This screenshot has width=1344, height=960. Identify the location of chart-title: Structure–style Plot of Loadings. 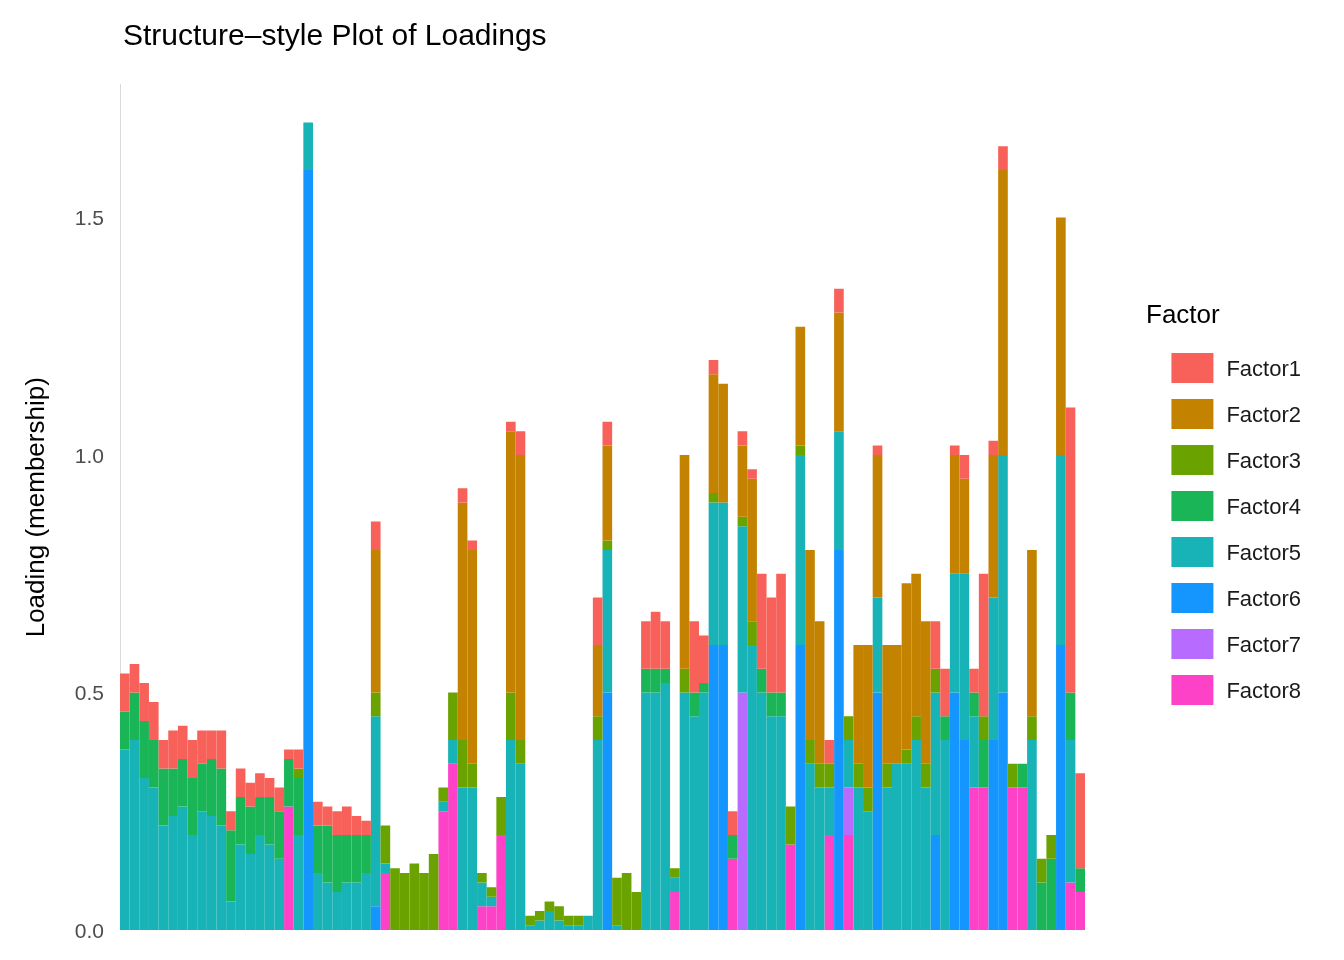
(335, 34).